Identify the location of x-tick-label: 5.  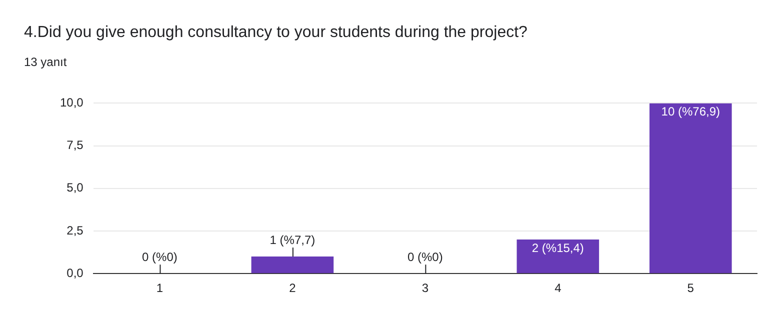
(690, 288).